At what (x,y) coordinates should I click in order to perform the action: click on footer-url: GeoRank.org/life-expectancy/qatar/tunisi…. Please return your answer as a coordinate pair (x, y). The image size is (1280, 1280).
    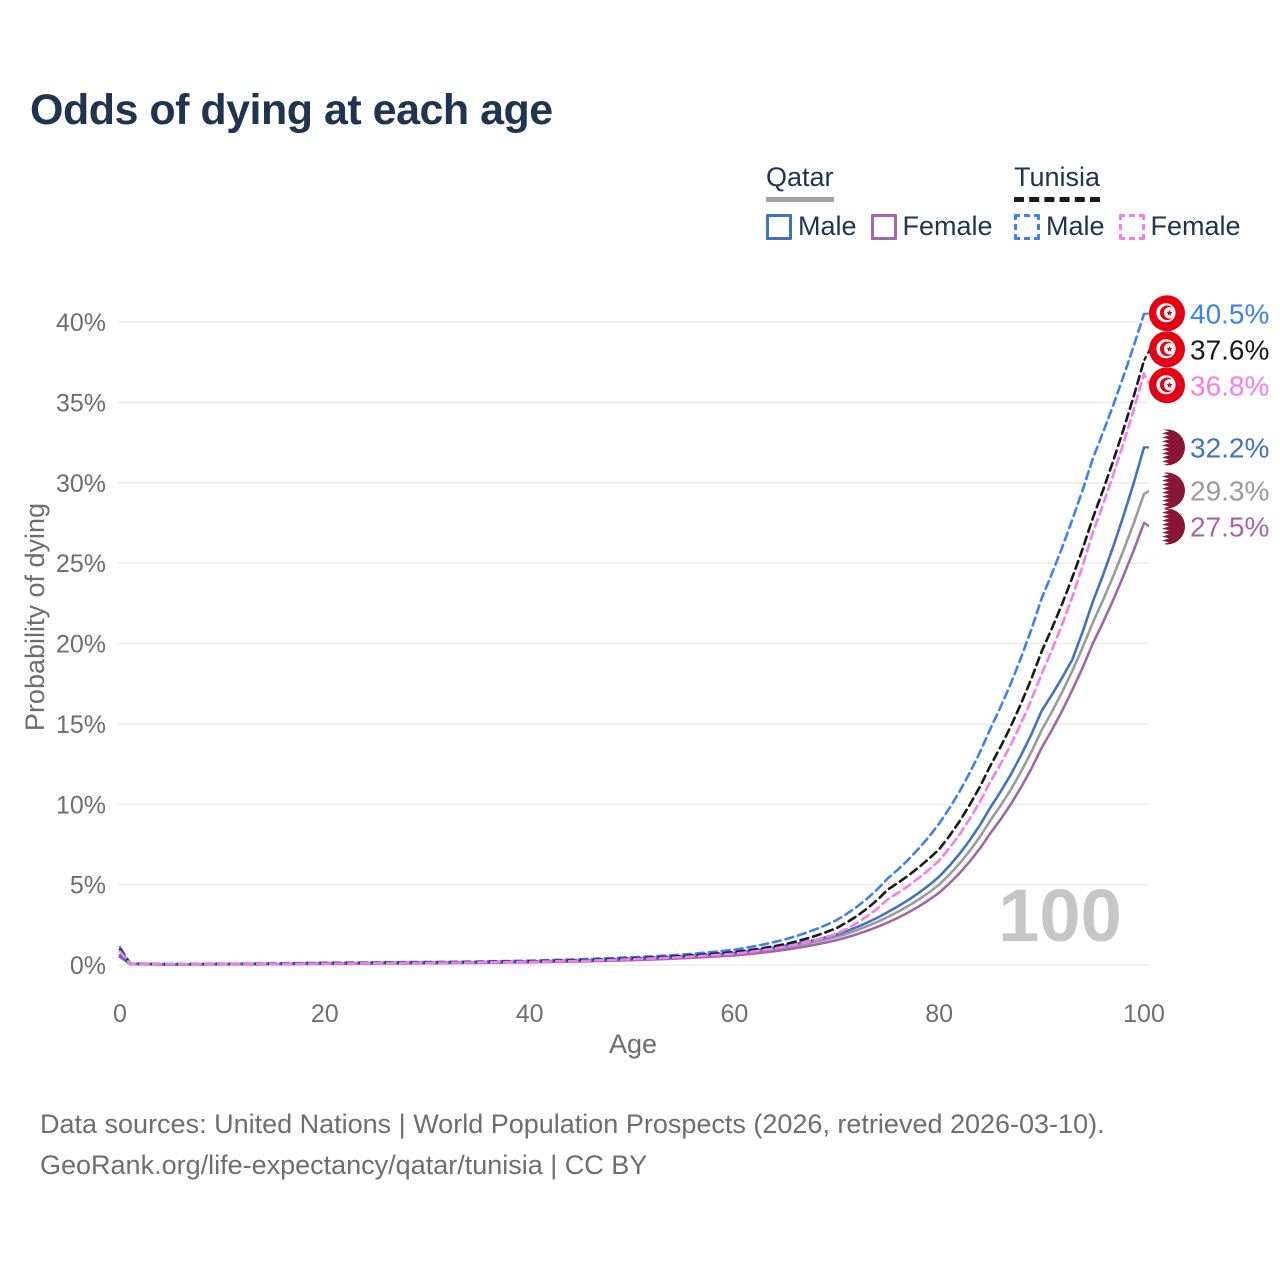
    Looking at the image, I should click on (344, 1165).